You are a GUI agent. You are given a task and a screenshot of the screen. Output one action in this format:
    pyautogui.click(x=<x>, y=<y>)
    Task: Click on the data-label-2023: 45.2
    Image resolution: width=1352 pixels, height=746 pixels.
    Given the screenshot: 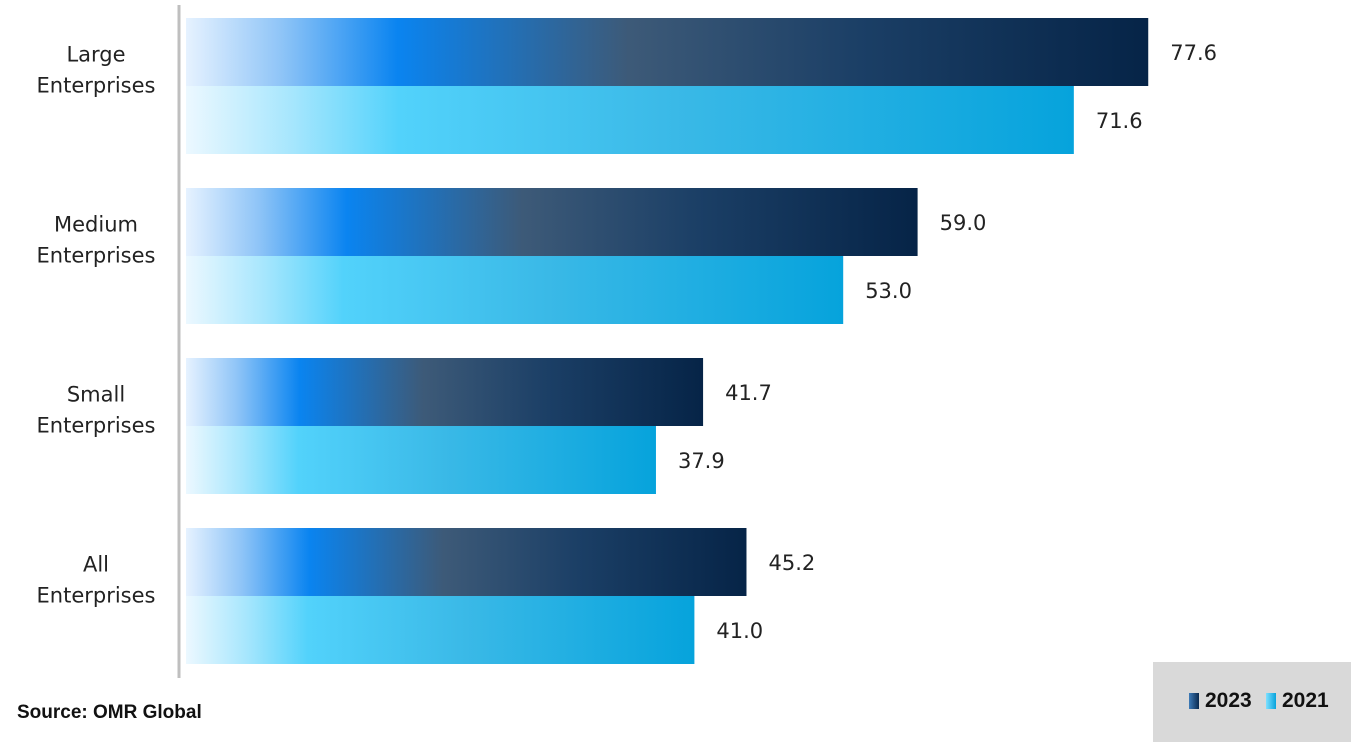 What is the action you would take?
    pyautogui.click(x=791, y=563)
    